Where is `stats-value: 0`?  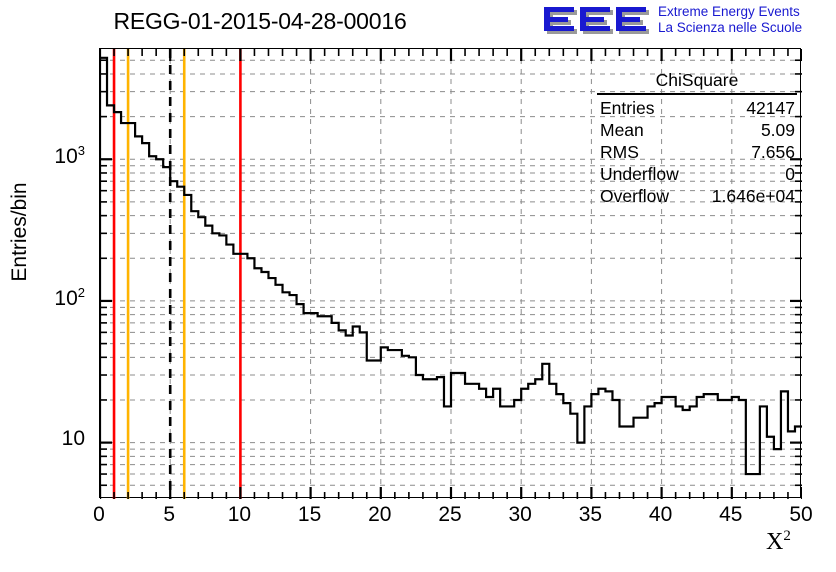
stats-value: 0 is located at coordinates (790, 173).